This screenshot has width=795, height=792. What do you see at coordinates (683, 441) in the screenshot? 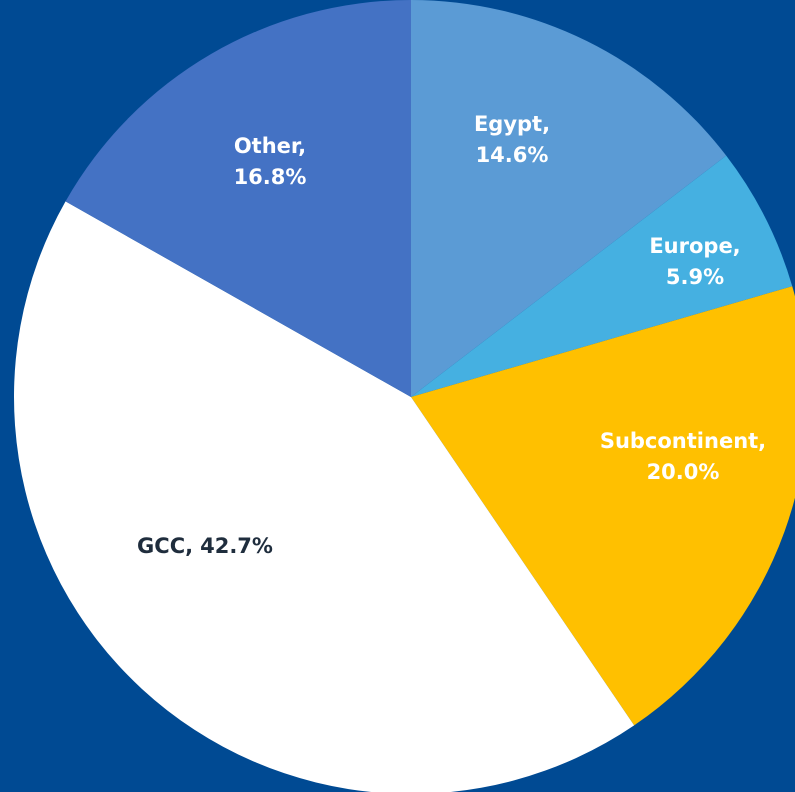
I see `label-name: Subcontinent,` at bounding box center [683, 441].